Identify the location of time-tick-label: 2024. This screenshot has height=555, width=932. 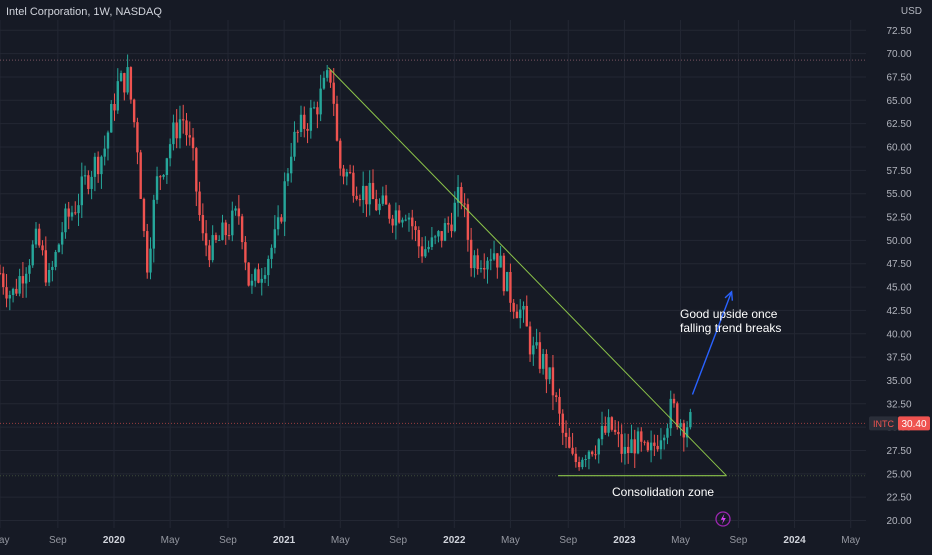
(794, 540).